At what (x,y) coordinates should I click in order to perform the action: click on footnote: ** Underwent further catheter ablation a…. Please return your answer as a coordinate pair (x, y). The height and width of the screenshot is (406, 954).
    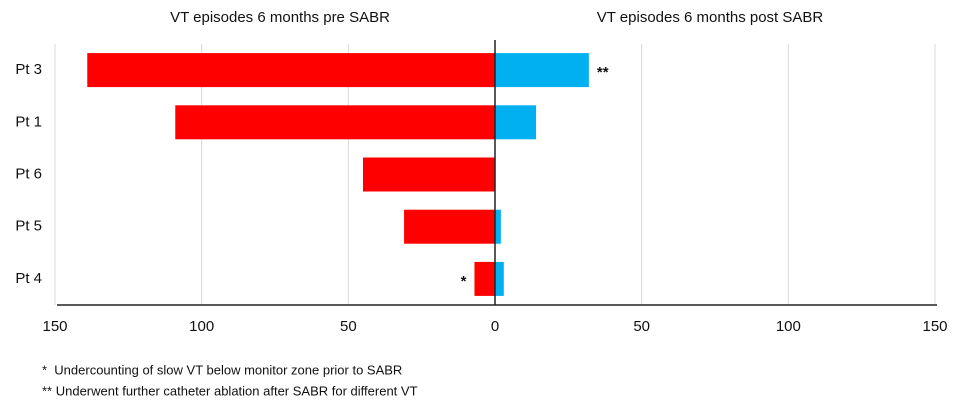
    Looking at the image, I should click on (230, 390).